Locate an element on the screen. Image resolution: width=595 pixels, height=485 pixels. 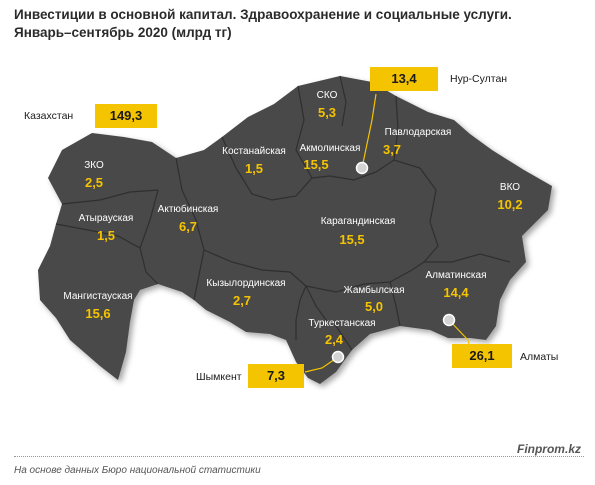
region-value-pavlodar: 3,7 is located at coordinates (392, 149).